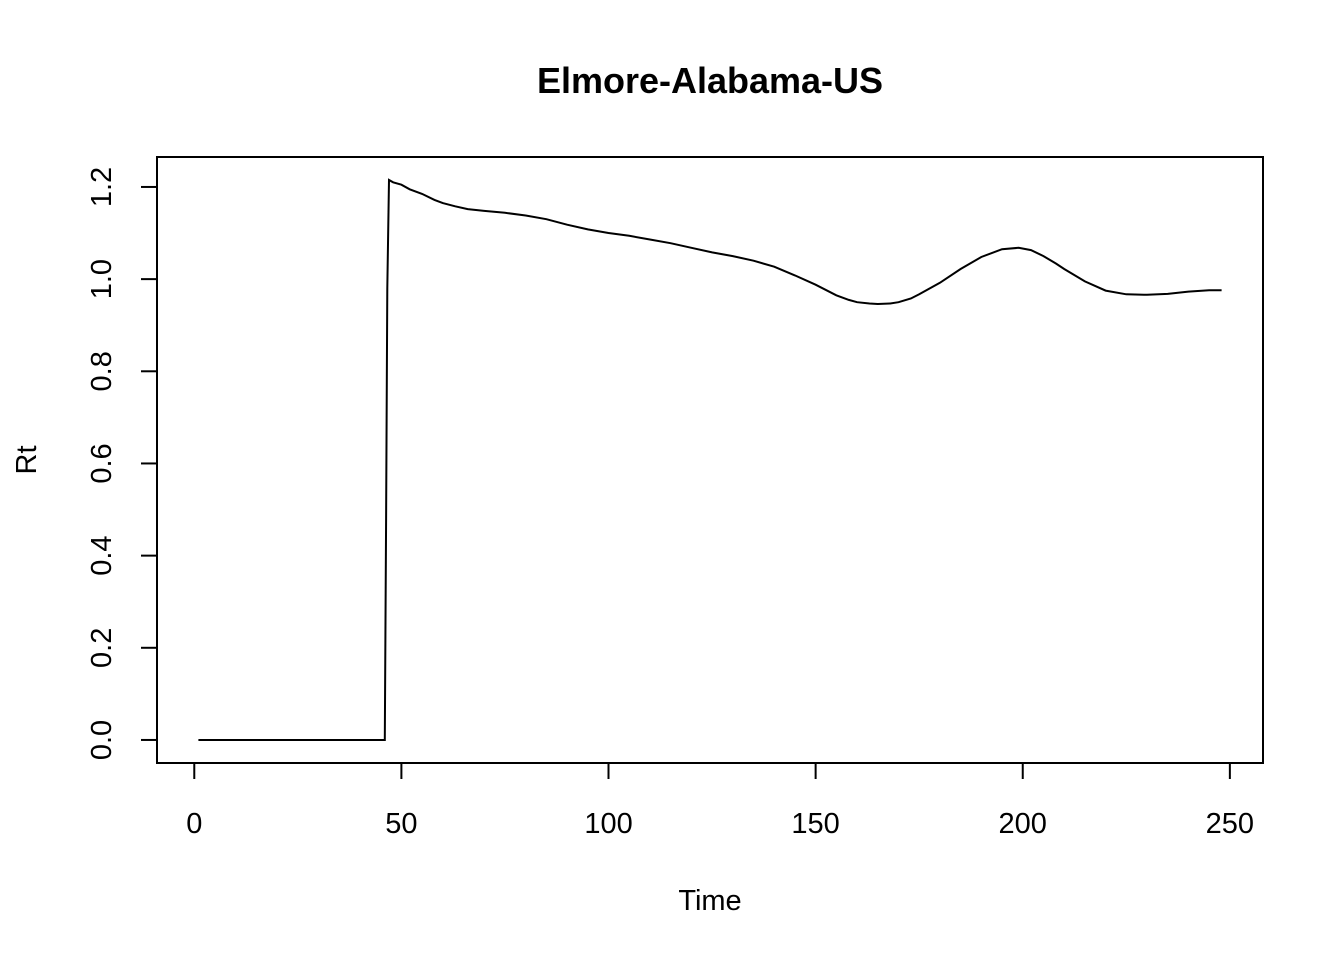 Image resolution: width=1344 pixels, height=960 pixels. Describe the element at coordinates (720, 801) in the screenshot. I see `x-axis: 0 50 100 150 200 250` at that location.